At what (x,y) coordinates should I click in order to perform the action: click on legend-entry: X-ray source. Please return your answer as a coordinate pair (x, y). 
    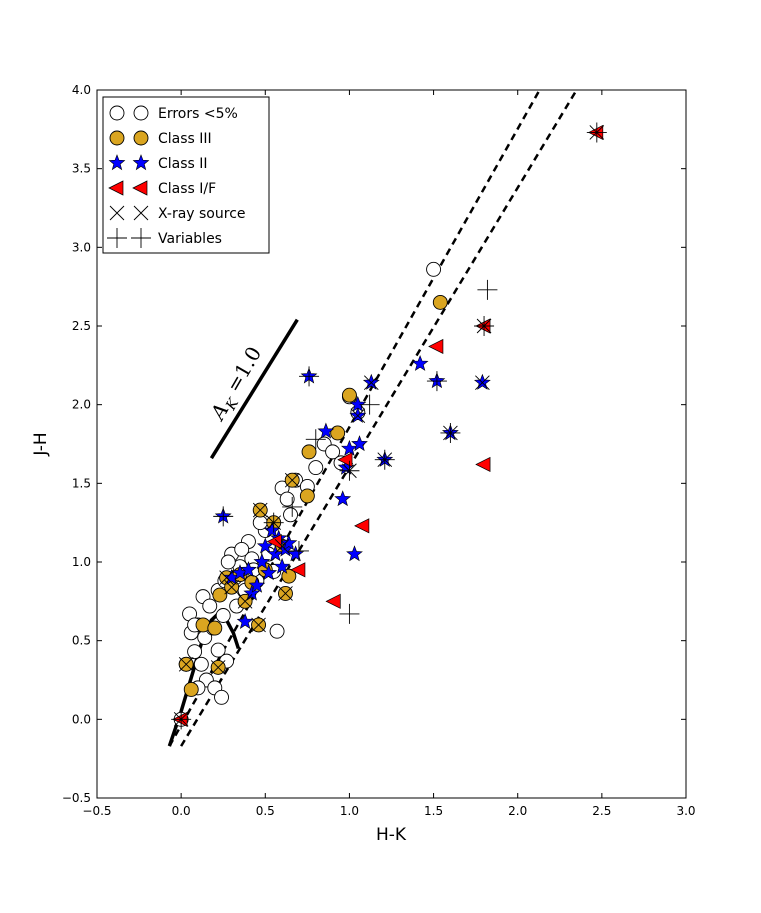
    Looking at the image, I should click on (177, 213).